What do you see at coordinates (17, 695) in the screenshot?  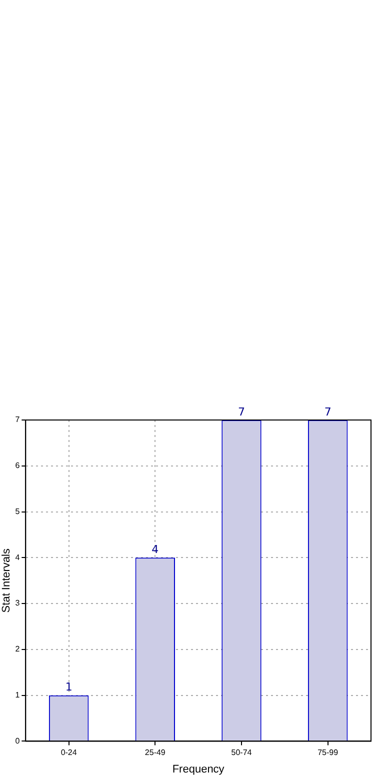 I see `y-tick-label: 1` at bounding box center [17, 695].